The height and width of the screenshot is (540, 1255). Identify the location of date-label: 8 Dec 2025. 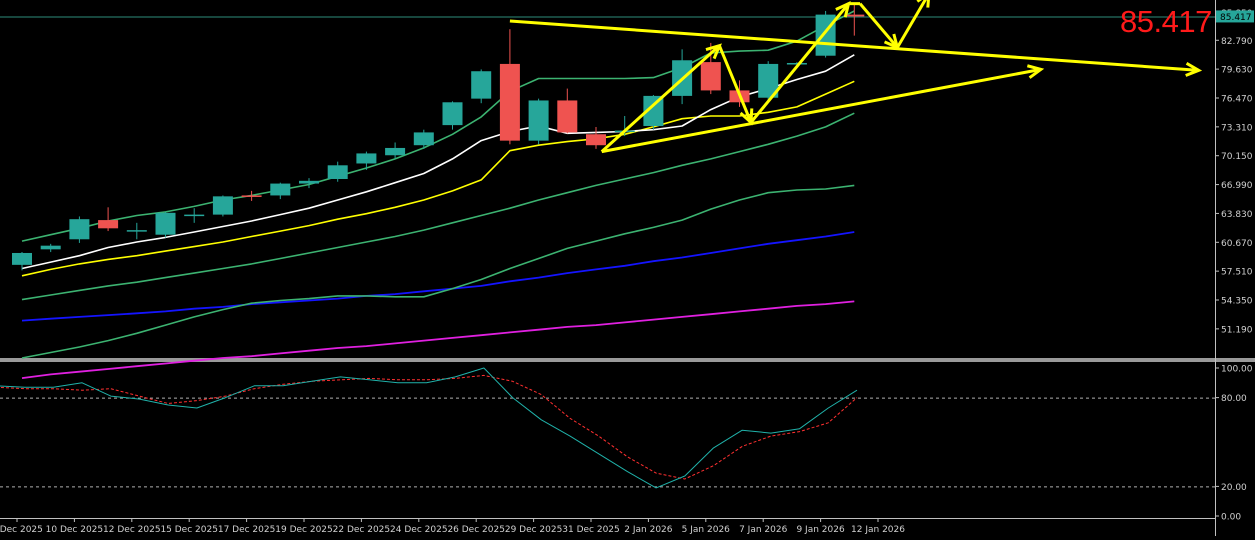
(21, 530).